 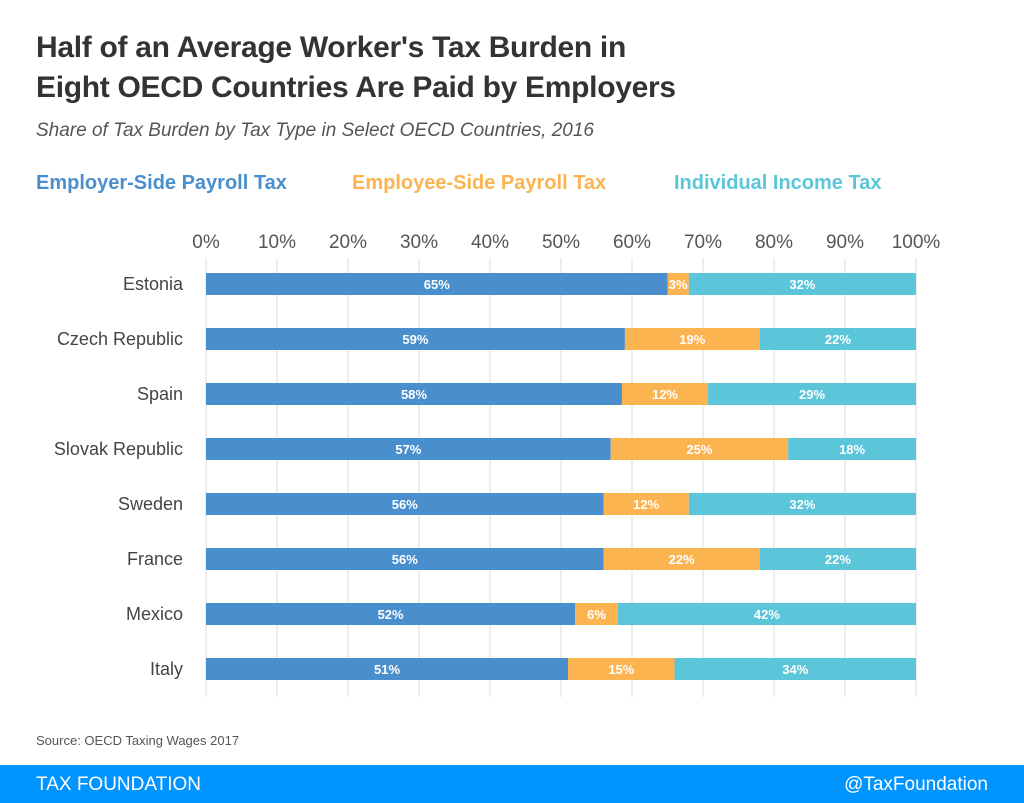 What do you see at coordinates (561, 242) in the screenshot?
I see `x-tick-label: 50%` at bounding box center [561, 242].